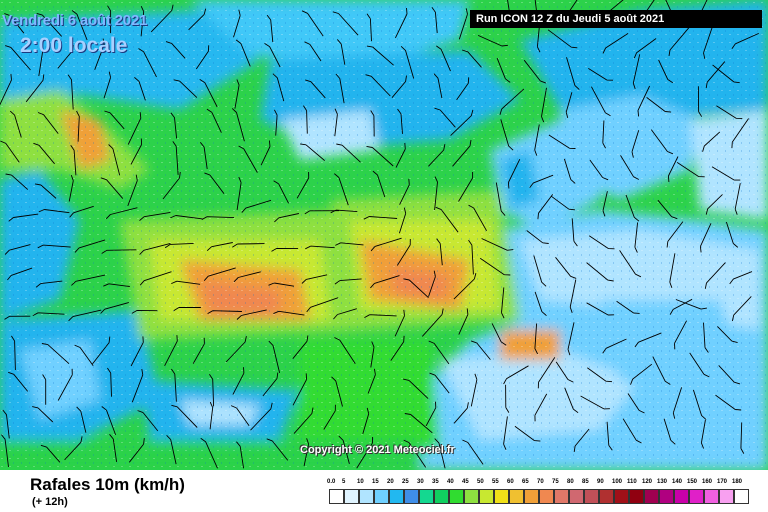  Describe the element at coordinates (360, 482) in the screenshot. I see `scale-tick-label: 10` at that location.